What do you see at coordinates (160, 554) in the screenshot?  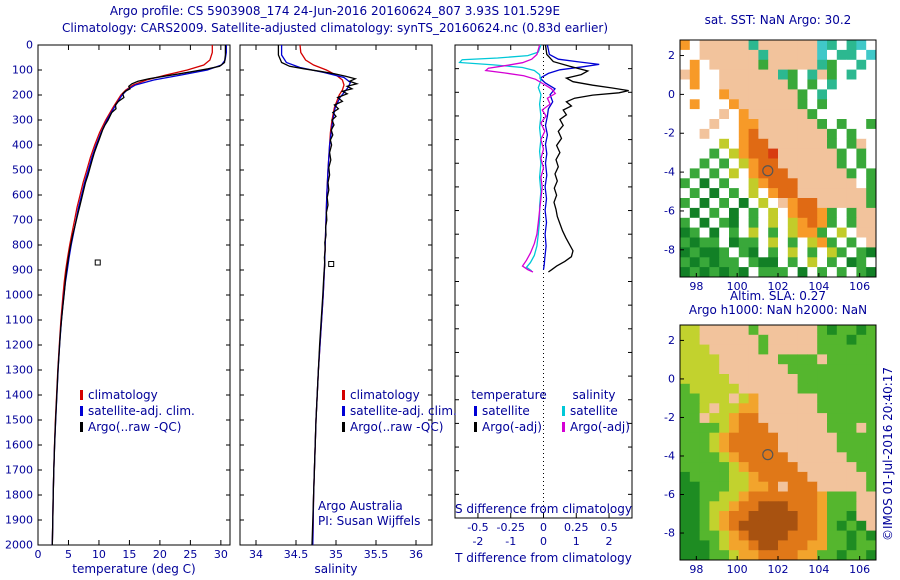 I see `svg-text: 20` at bounding box center [160, 554].